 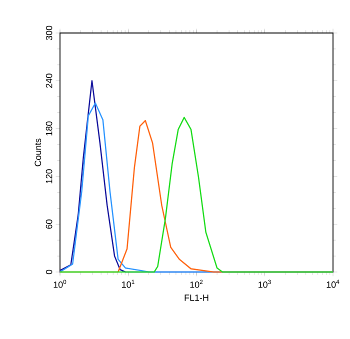 I want to click on y-tick-label: 300, so click(x=49, y=33).